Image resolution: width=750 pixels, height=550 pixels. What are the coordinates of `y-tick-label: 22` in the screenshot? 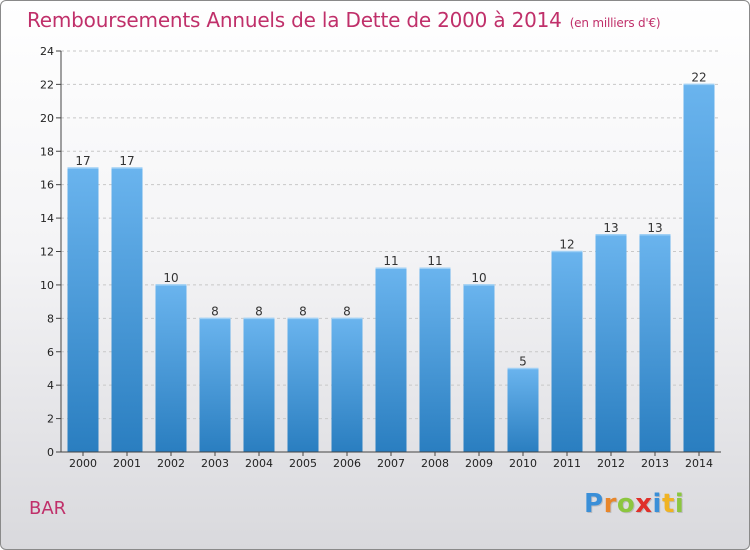 It's located at (47, 84).